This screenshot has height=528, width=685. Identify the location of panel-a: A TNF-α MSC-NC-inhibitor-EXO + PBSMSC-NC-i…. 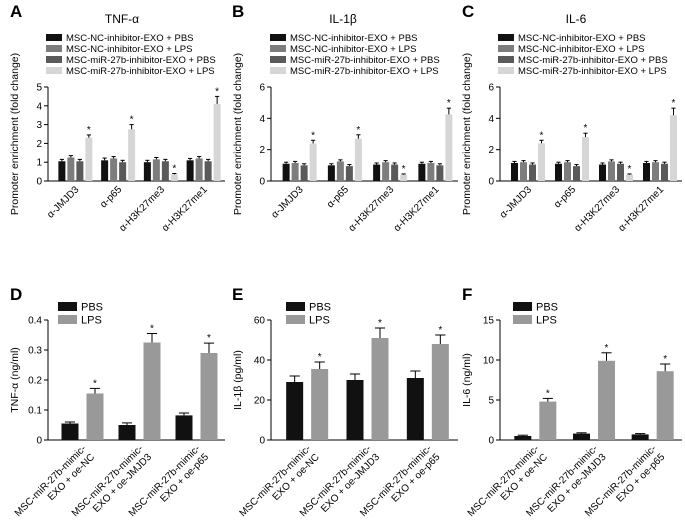
(117, 118).